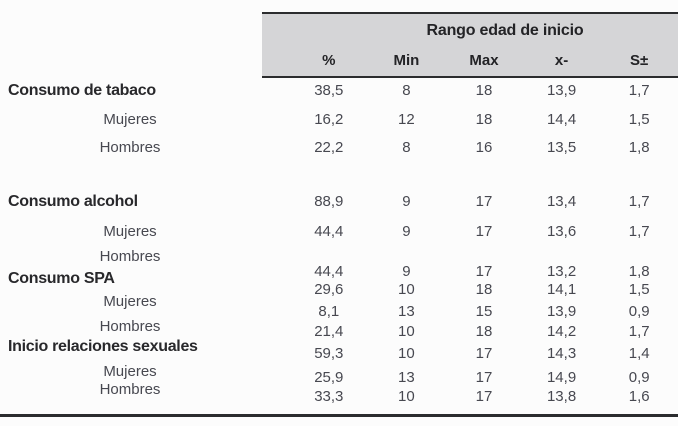  What do you see at coordinates (505, 30) in the screenshot?
I see `table-spanner-title: Rango edad de inicio` at bounding box center [505, 30].